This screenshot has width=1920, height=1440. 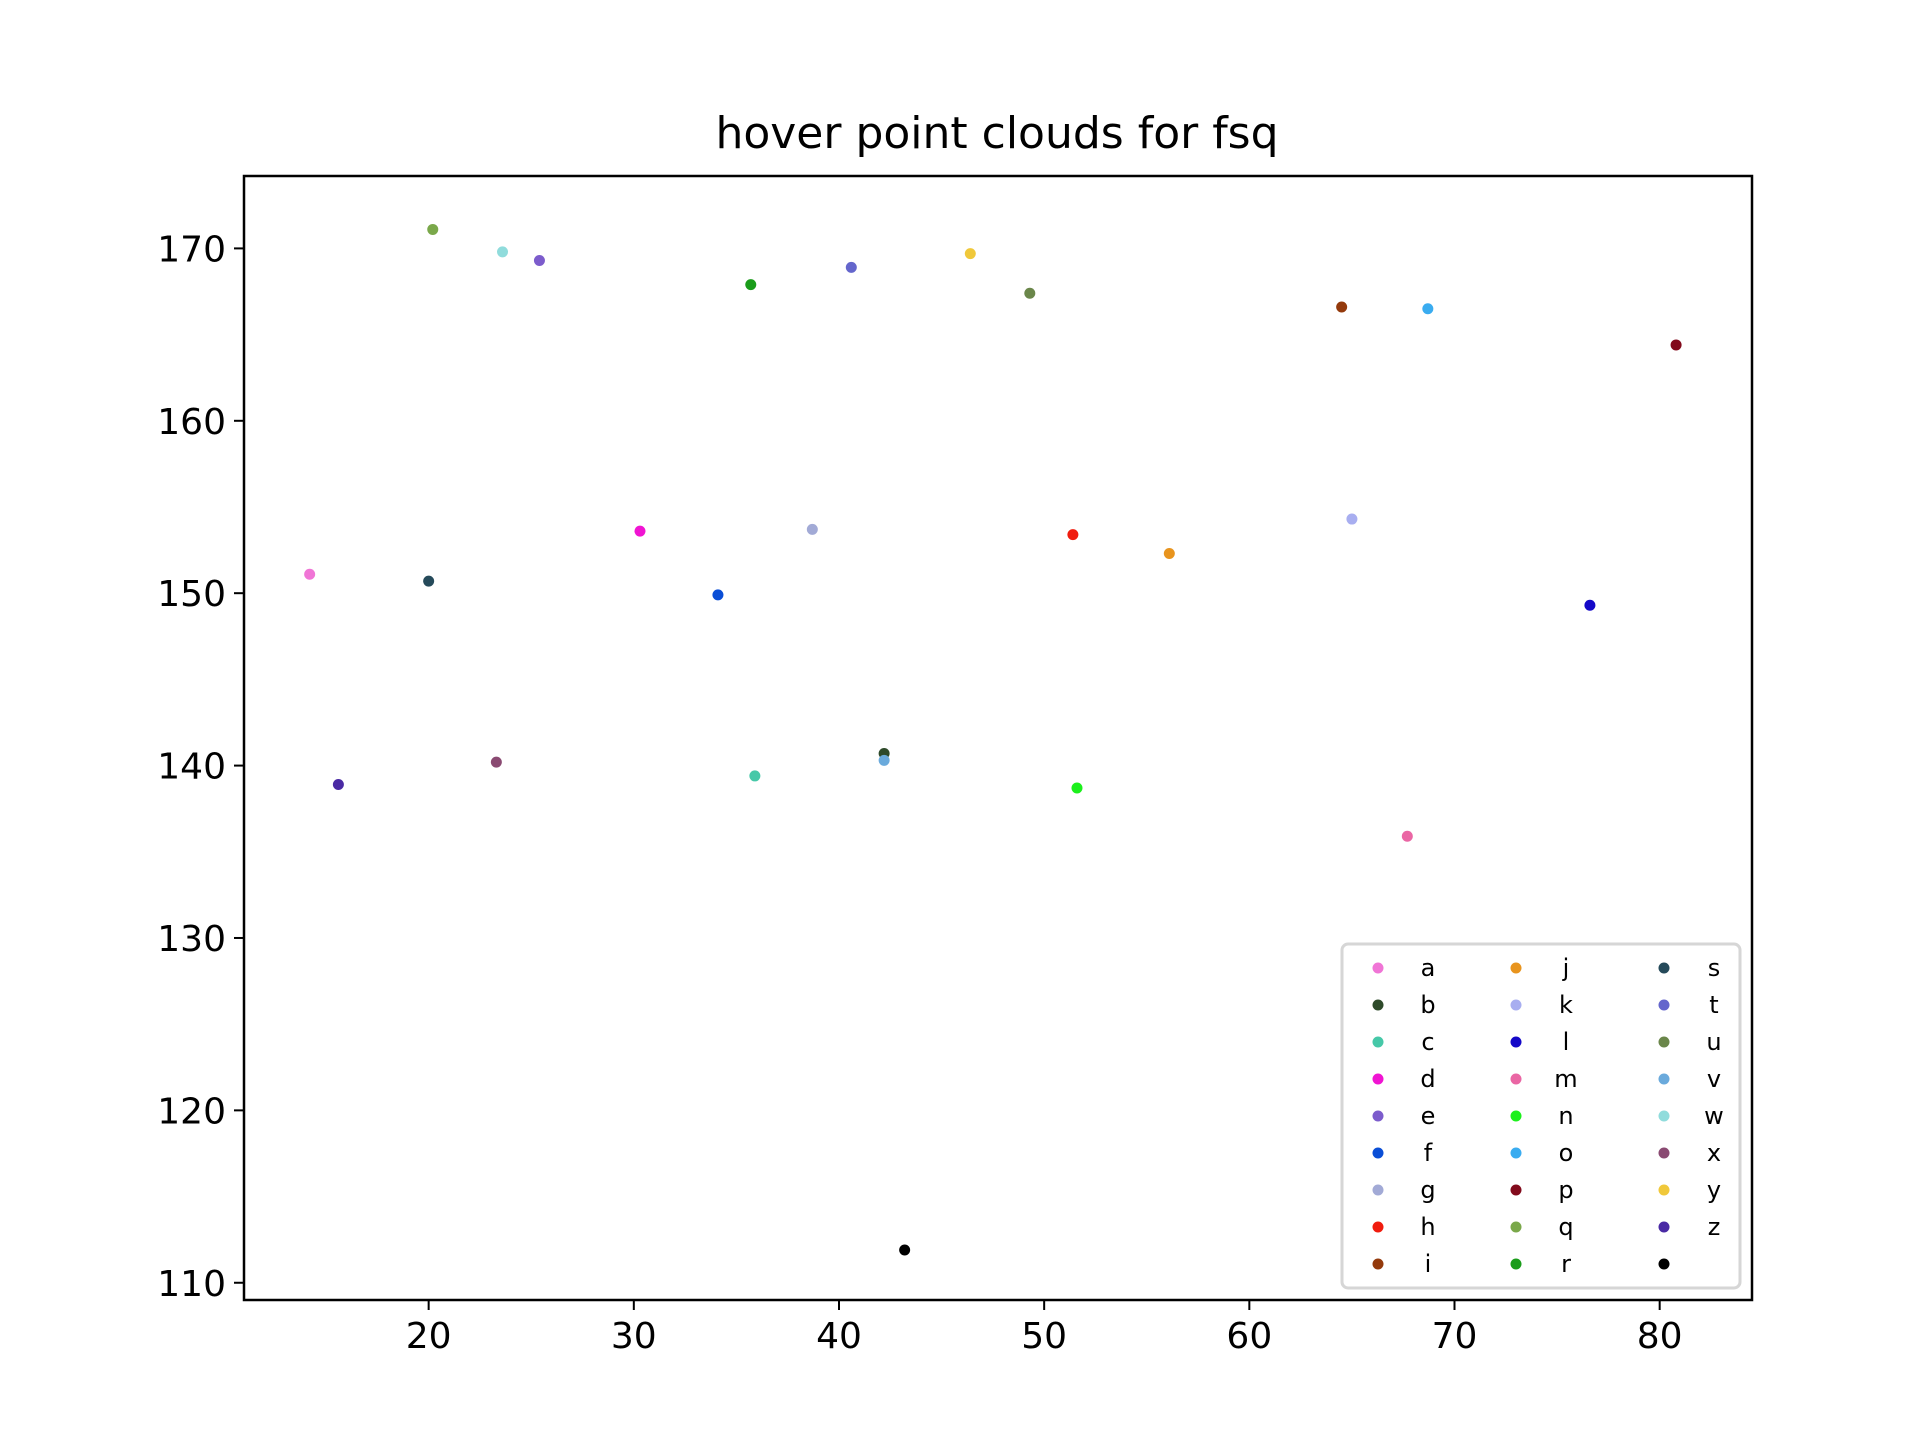 I want to click on data-point-u, so click(x=1030, y=293).